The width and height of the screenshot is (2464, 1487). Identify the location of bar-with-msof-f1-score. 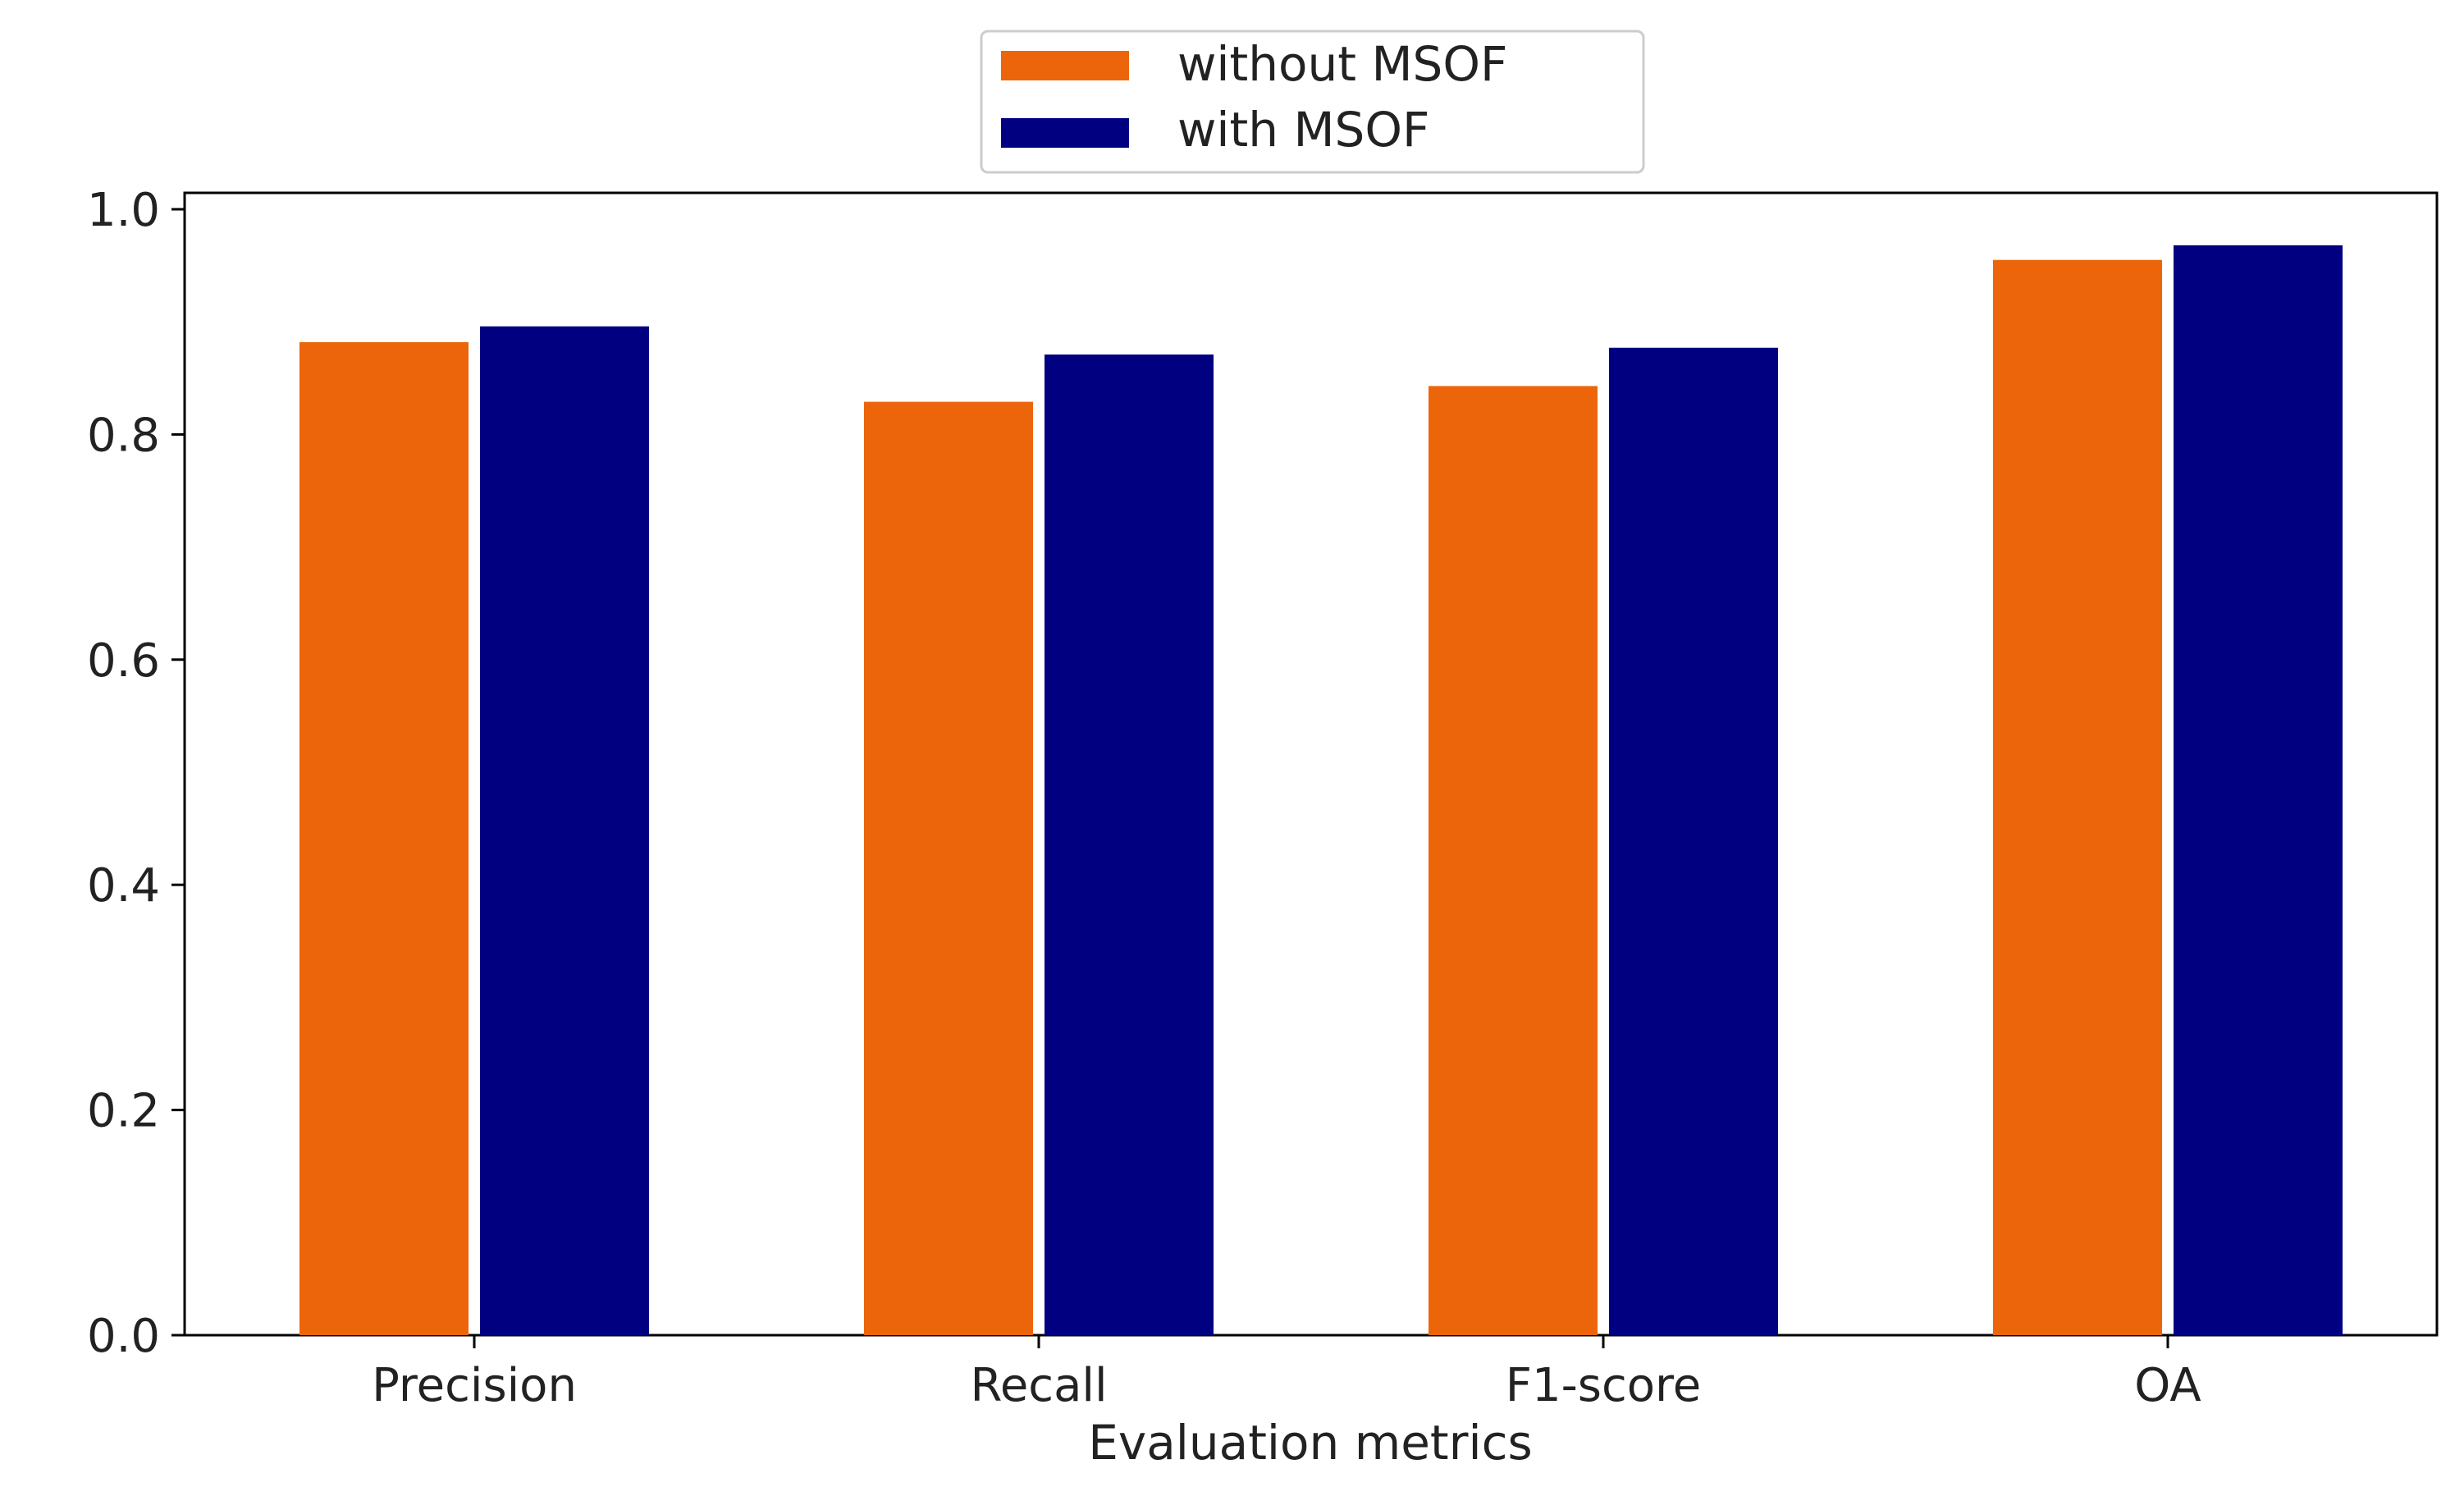
(1693, 842).